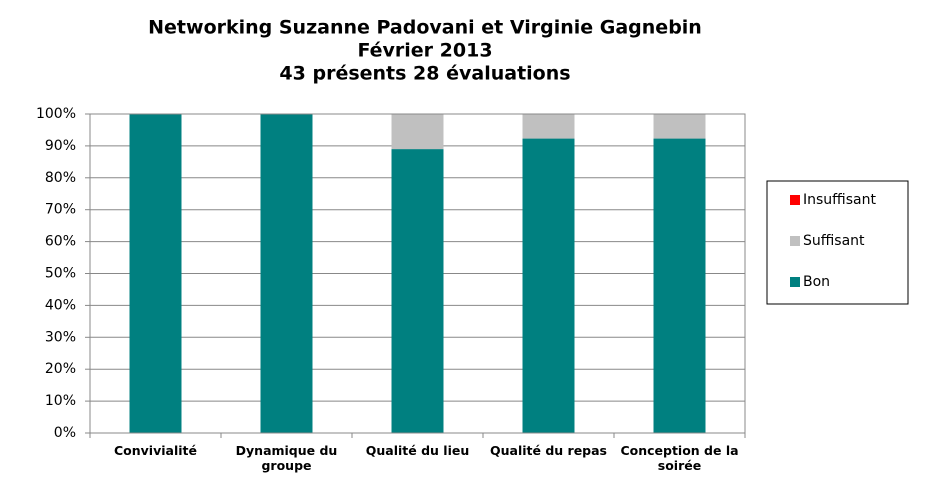 Image resolution: width=939 pixels, height=497 pixels. Describe the element at coordinates (424, 74) in the screenshot. I see `chart-subtitle: 43 présents 28 évaluations` at that location.